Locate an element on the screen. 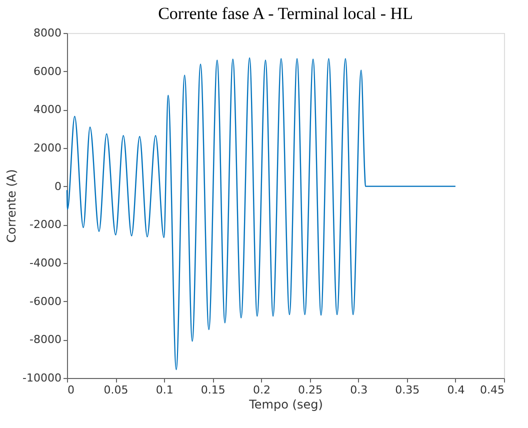 The height and width of the screenshot is (428, 528). y-tick-label: 6000 is located at coordinates (48, 71).